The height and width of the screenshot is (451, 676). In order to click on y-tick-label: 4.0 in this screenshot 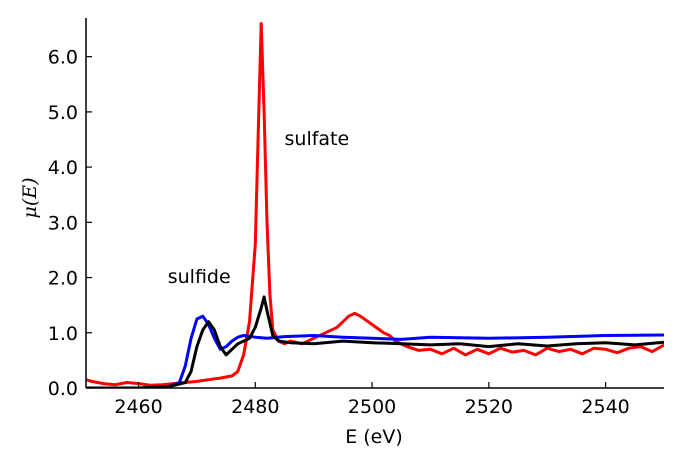, I will do `click(63, 168)`.